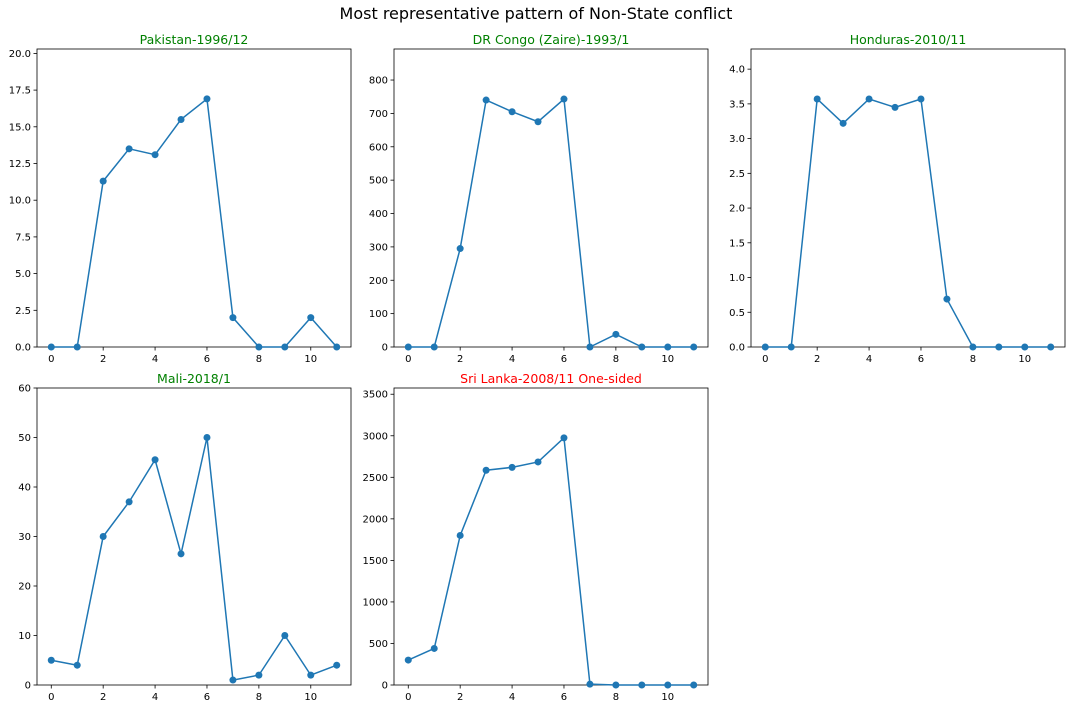 The image size is (1072, 709). Describe the element at coordinates (737, 278) in the screenshot. I see `y-tick-label: 1.0` at that location.